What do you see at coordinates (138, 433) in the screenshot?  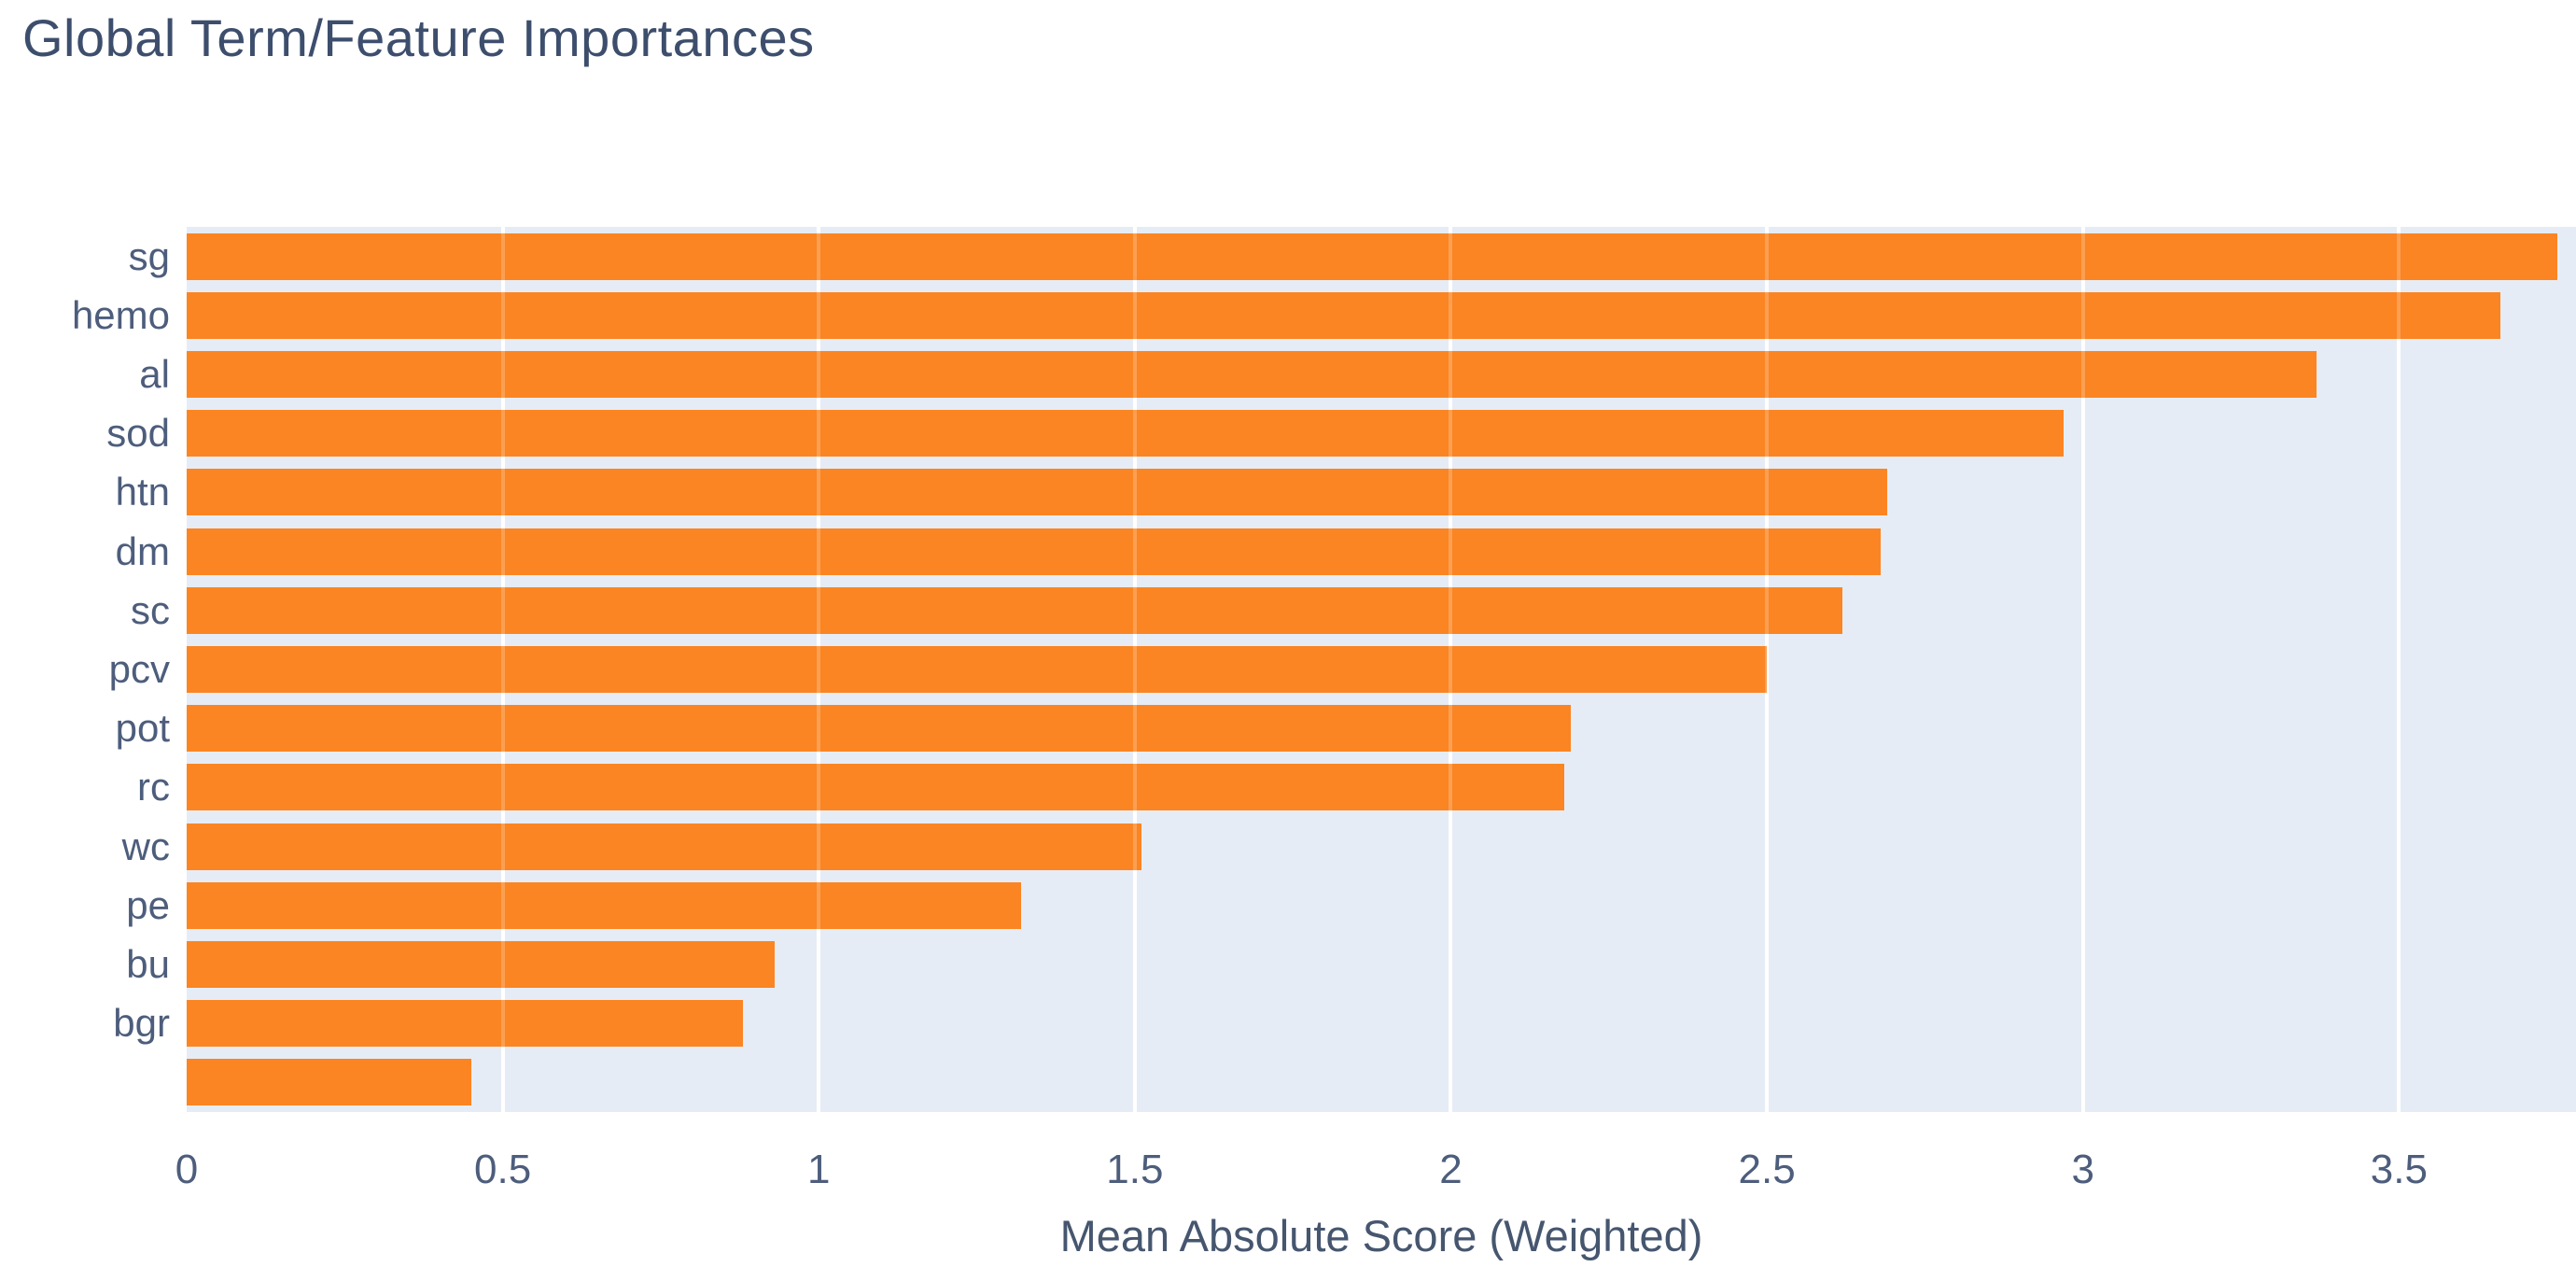 I see `y-axis-label-sod: sod` at bounding box center [138, 433].